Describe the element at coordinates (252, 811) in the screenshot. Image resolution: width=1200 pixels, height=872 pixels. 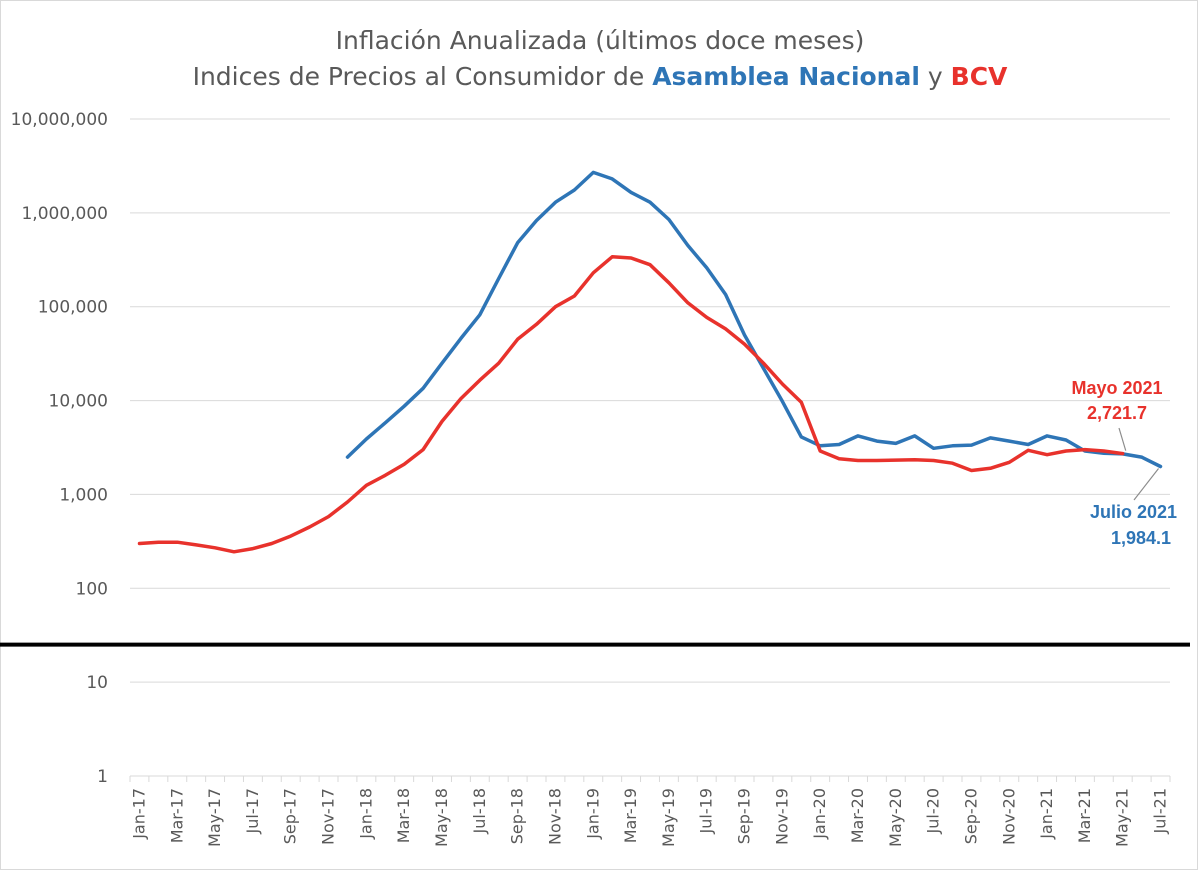
I see `x-tick-label: Jul-17` at that location.